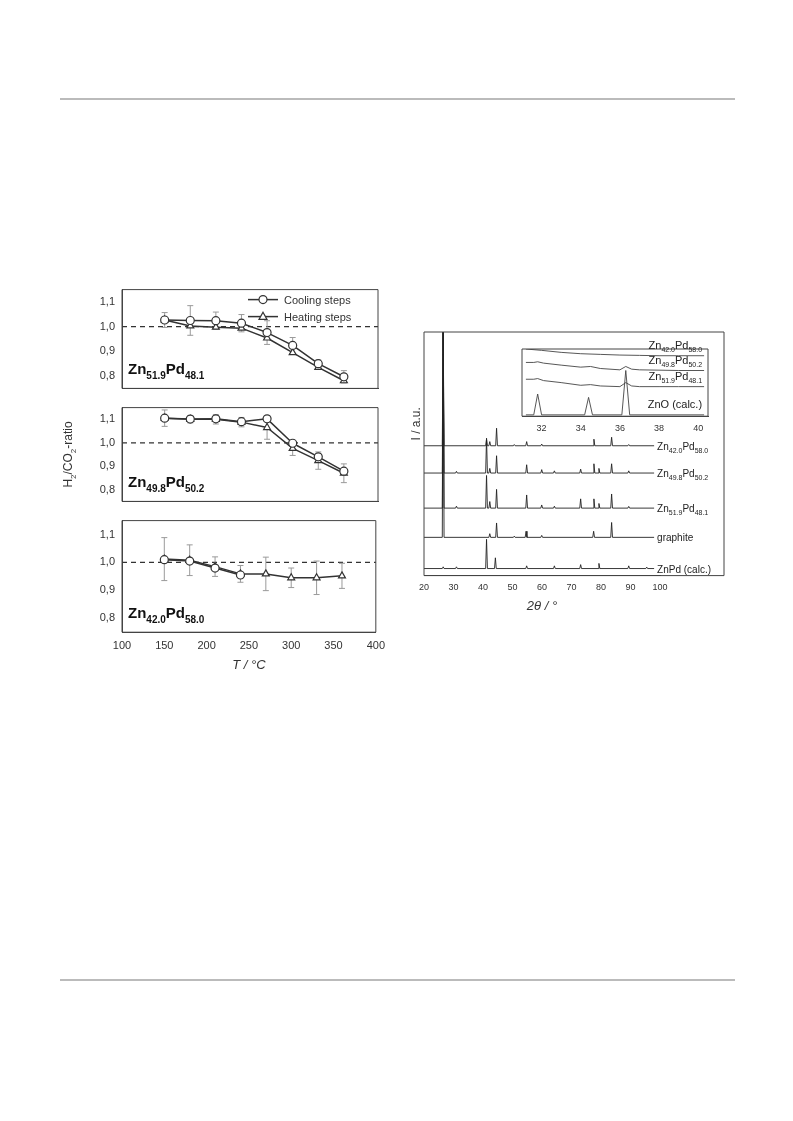 Image resolution: width=793 pixels, height=1121 pixels. What do you see at coordinates (453, 587) in the screenshot?
I see `x-tick-label: 30` at bounding box center [453, 587].